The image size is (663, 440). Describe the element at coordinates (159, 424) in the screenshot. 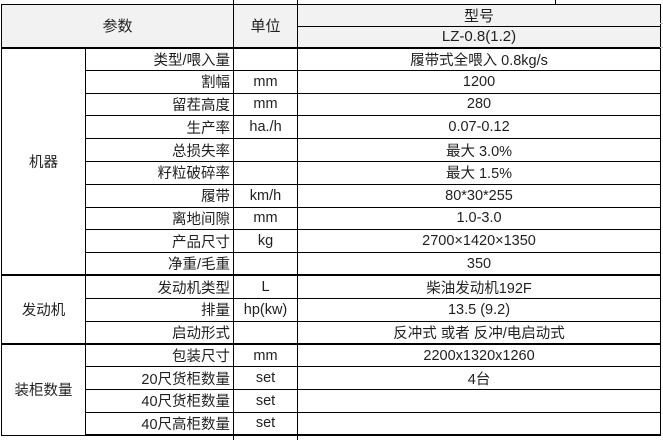

I see `param-cell: 40尺高柜数量` at that location.